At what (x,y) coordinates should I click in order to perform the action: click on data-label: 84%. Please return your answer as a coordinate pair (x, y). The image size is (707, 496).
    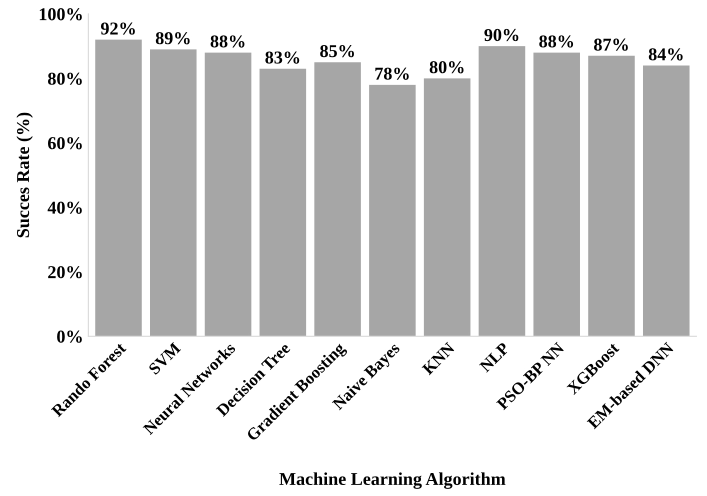
    Looking at the image, I should click on (665, 54).